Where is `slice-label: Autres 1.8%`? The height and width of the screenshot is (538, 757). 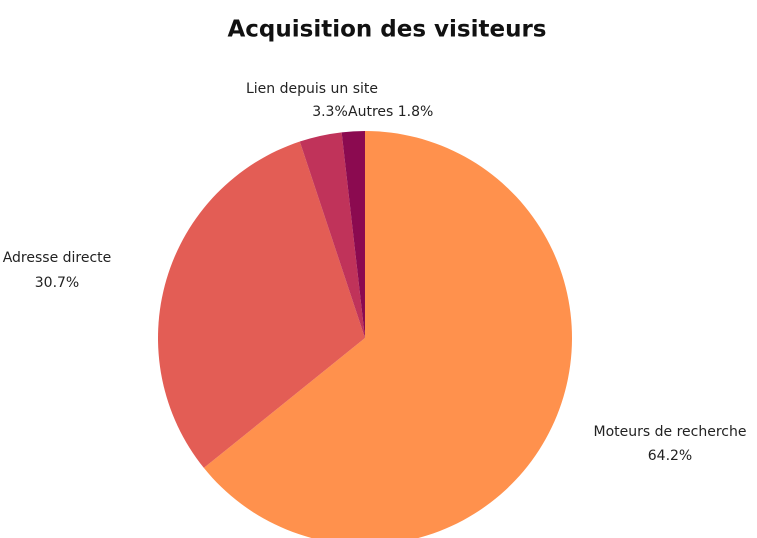
slice-label: Autres 1.8% is located at coordinates (390, 112).